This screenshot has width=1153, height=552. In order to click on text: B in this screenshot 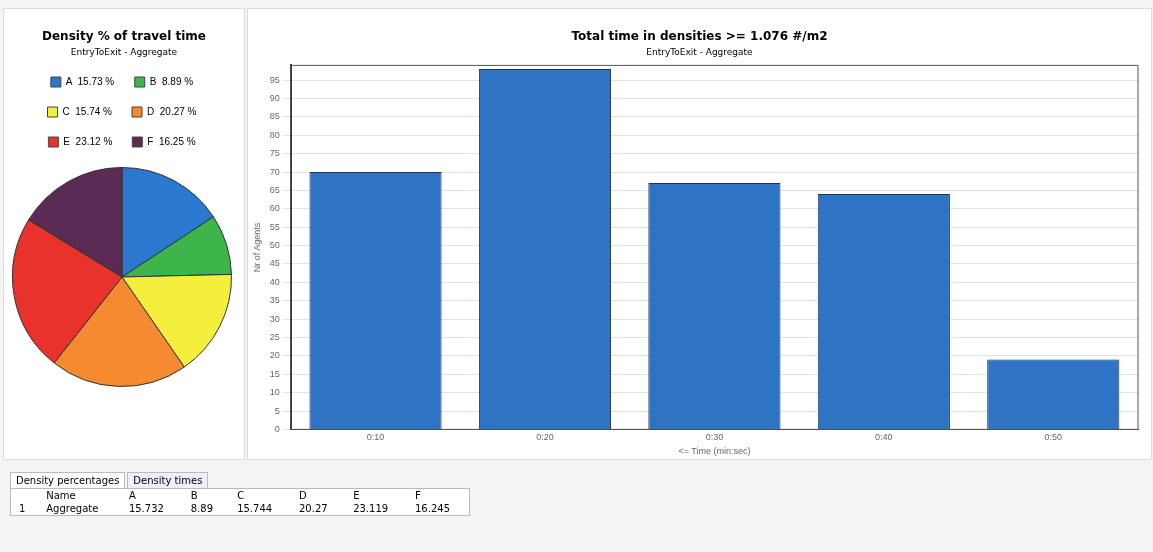, I will do `click(194, 495)`.